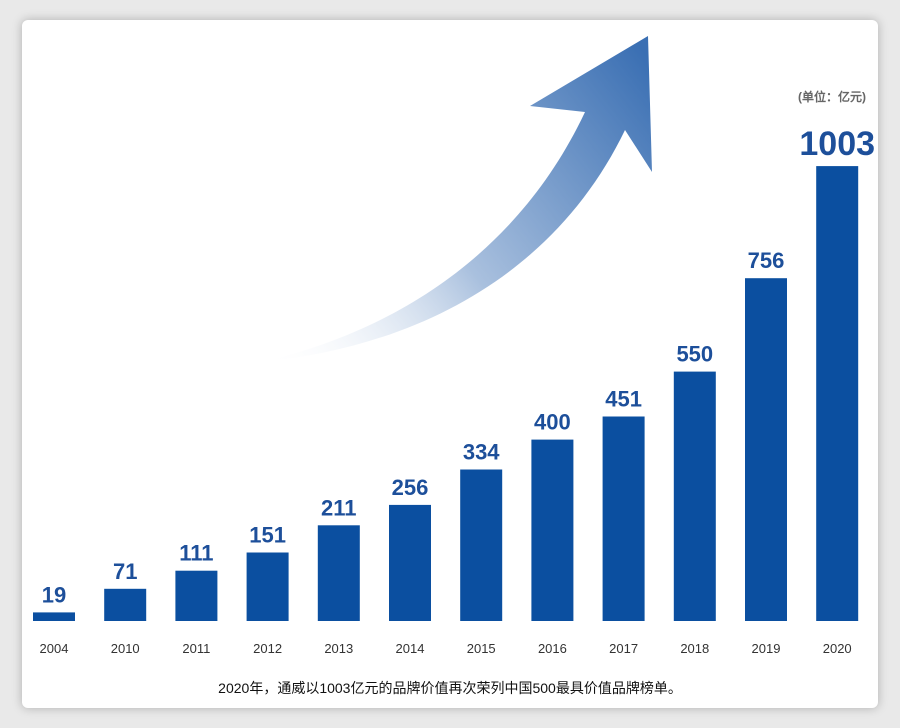  I want to click on bar-2013, so click(338, 573).